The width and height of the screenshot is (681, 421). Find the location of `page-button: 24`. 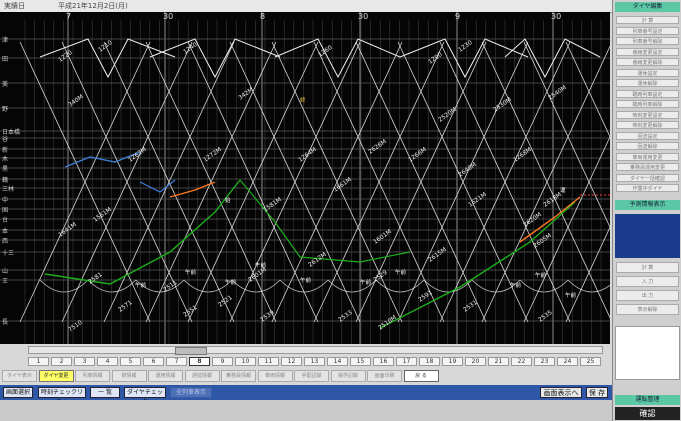

page-button: 24 is located at coordinates (567, 361).